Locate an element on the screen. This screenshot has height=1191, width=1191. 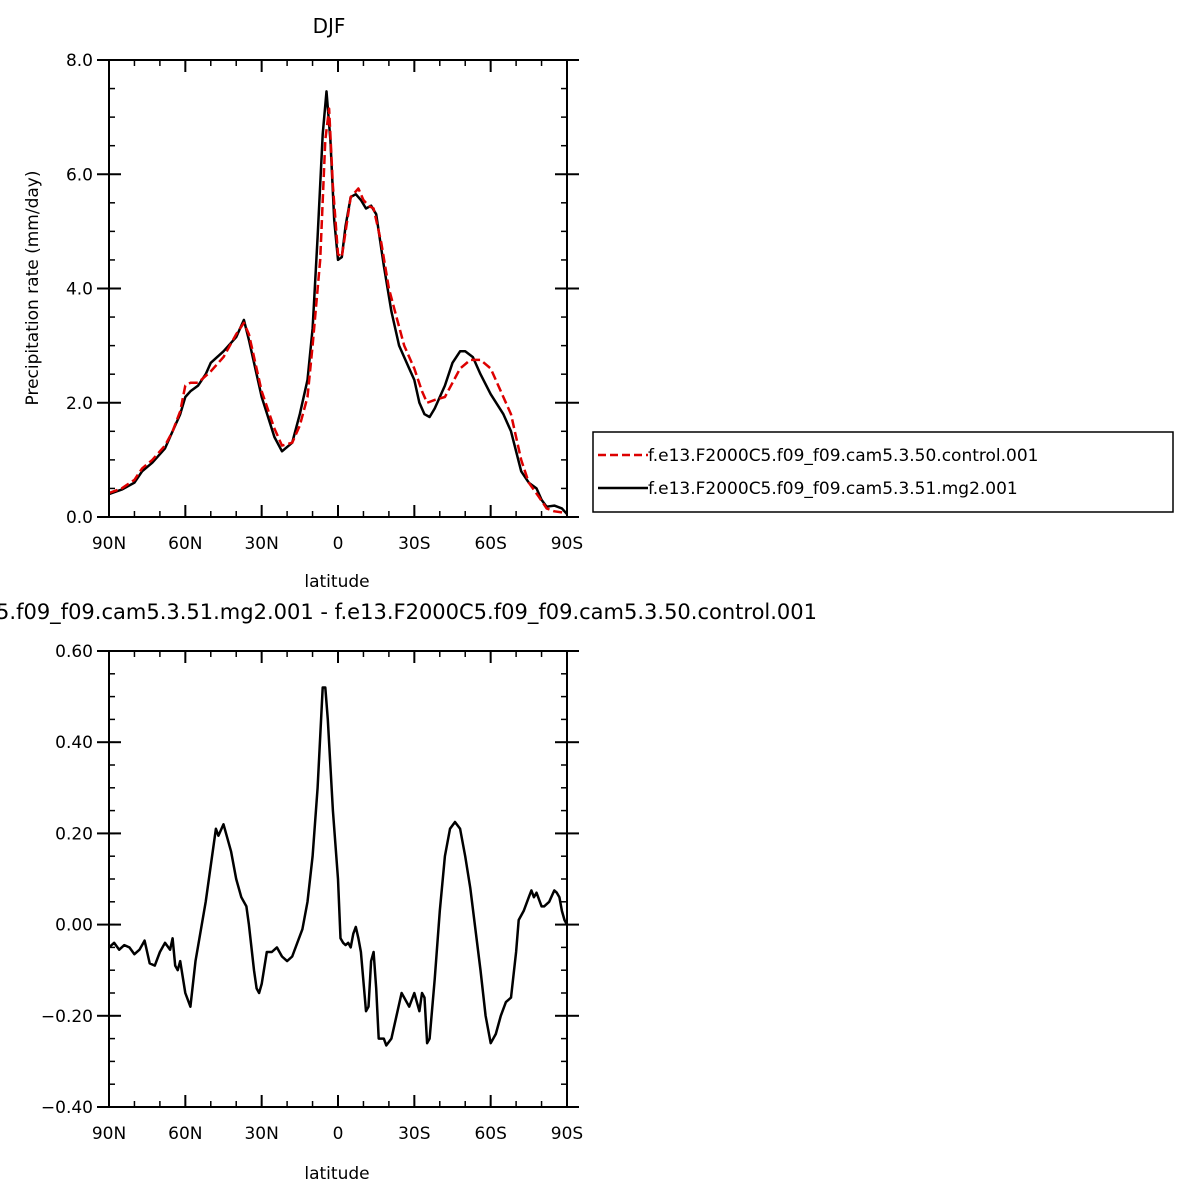
y-tick-label: 6.0 is located at coordinates (79, 175).